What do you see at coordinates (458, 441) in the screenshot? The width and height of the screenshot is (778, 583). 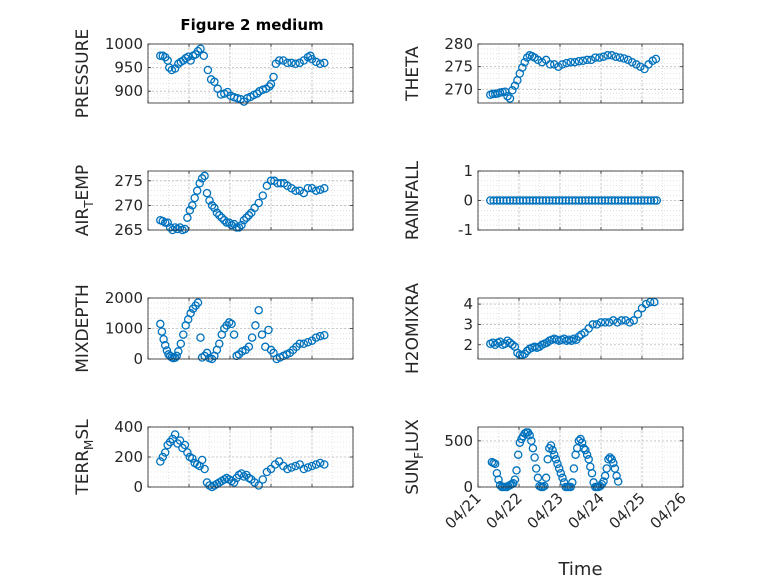 I see `y-tick-label: 500` at bounding box center [458, 441].